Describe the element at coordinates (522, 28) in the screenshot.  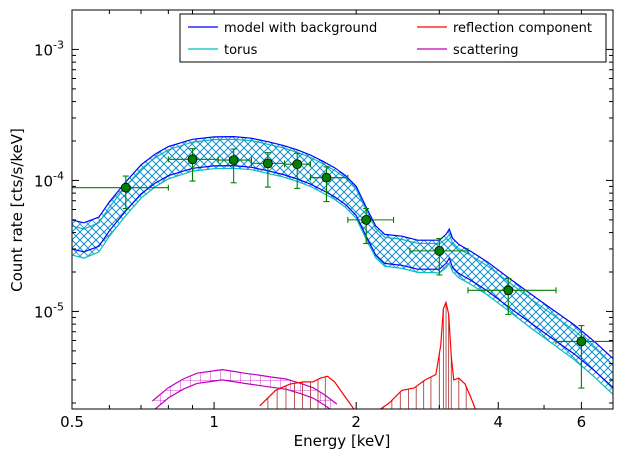
I see `legend-label-reflection: reflection component` at that location.